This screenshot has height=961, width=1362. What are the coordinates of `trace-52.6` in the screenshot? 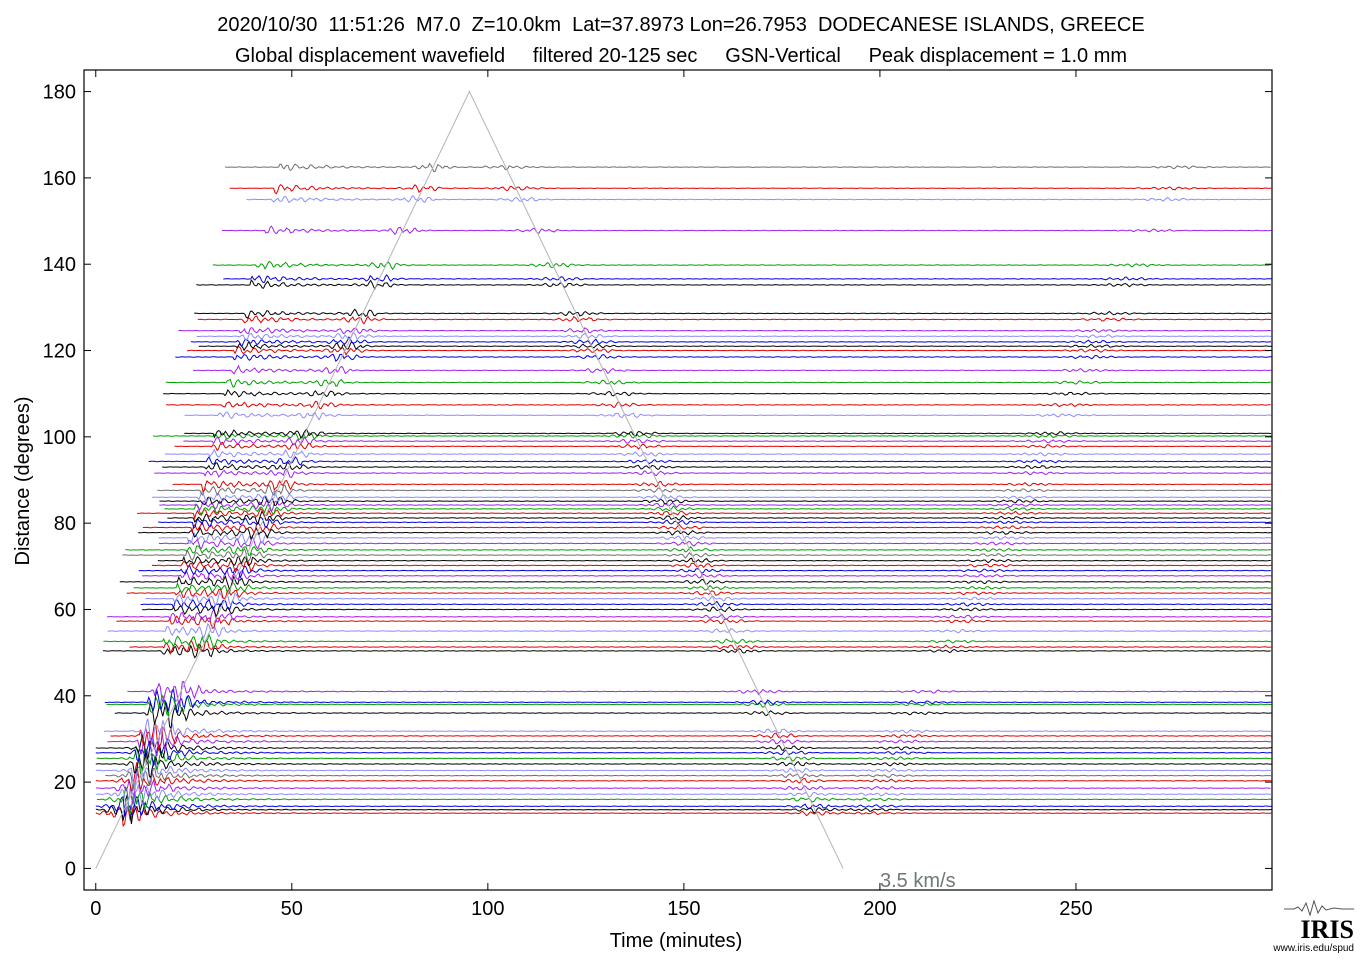 It's located at (687, 641).